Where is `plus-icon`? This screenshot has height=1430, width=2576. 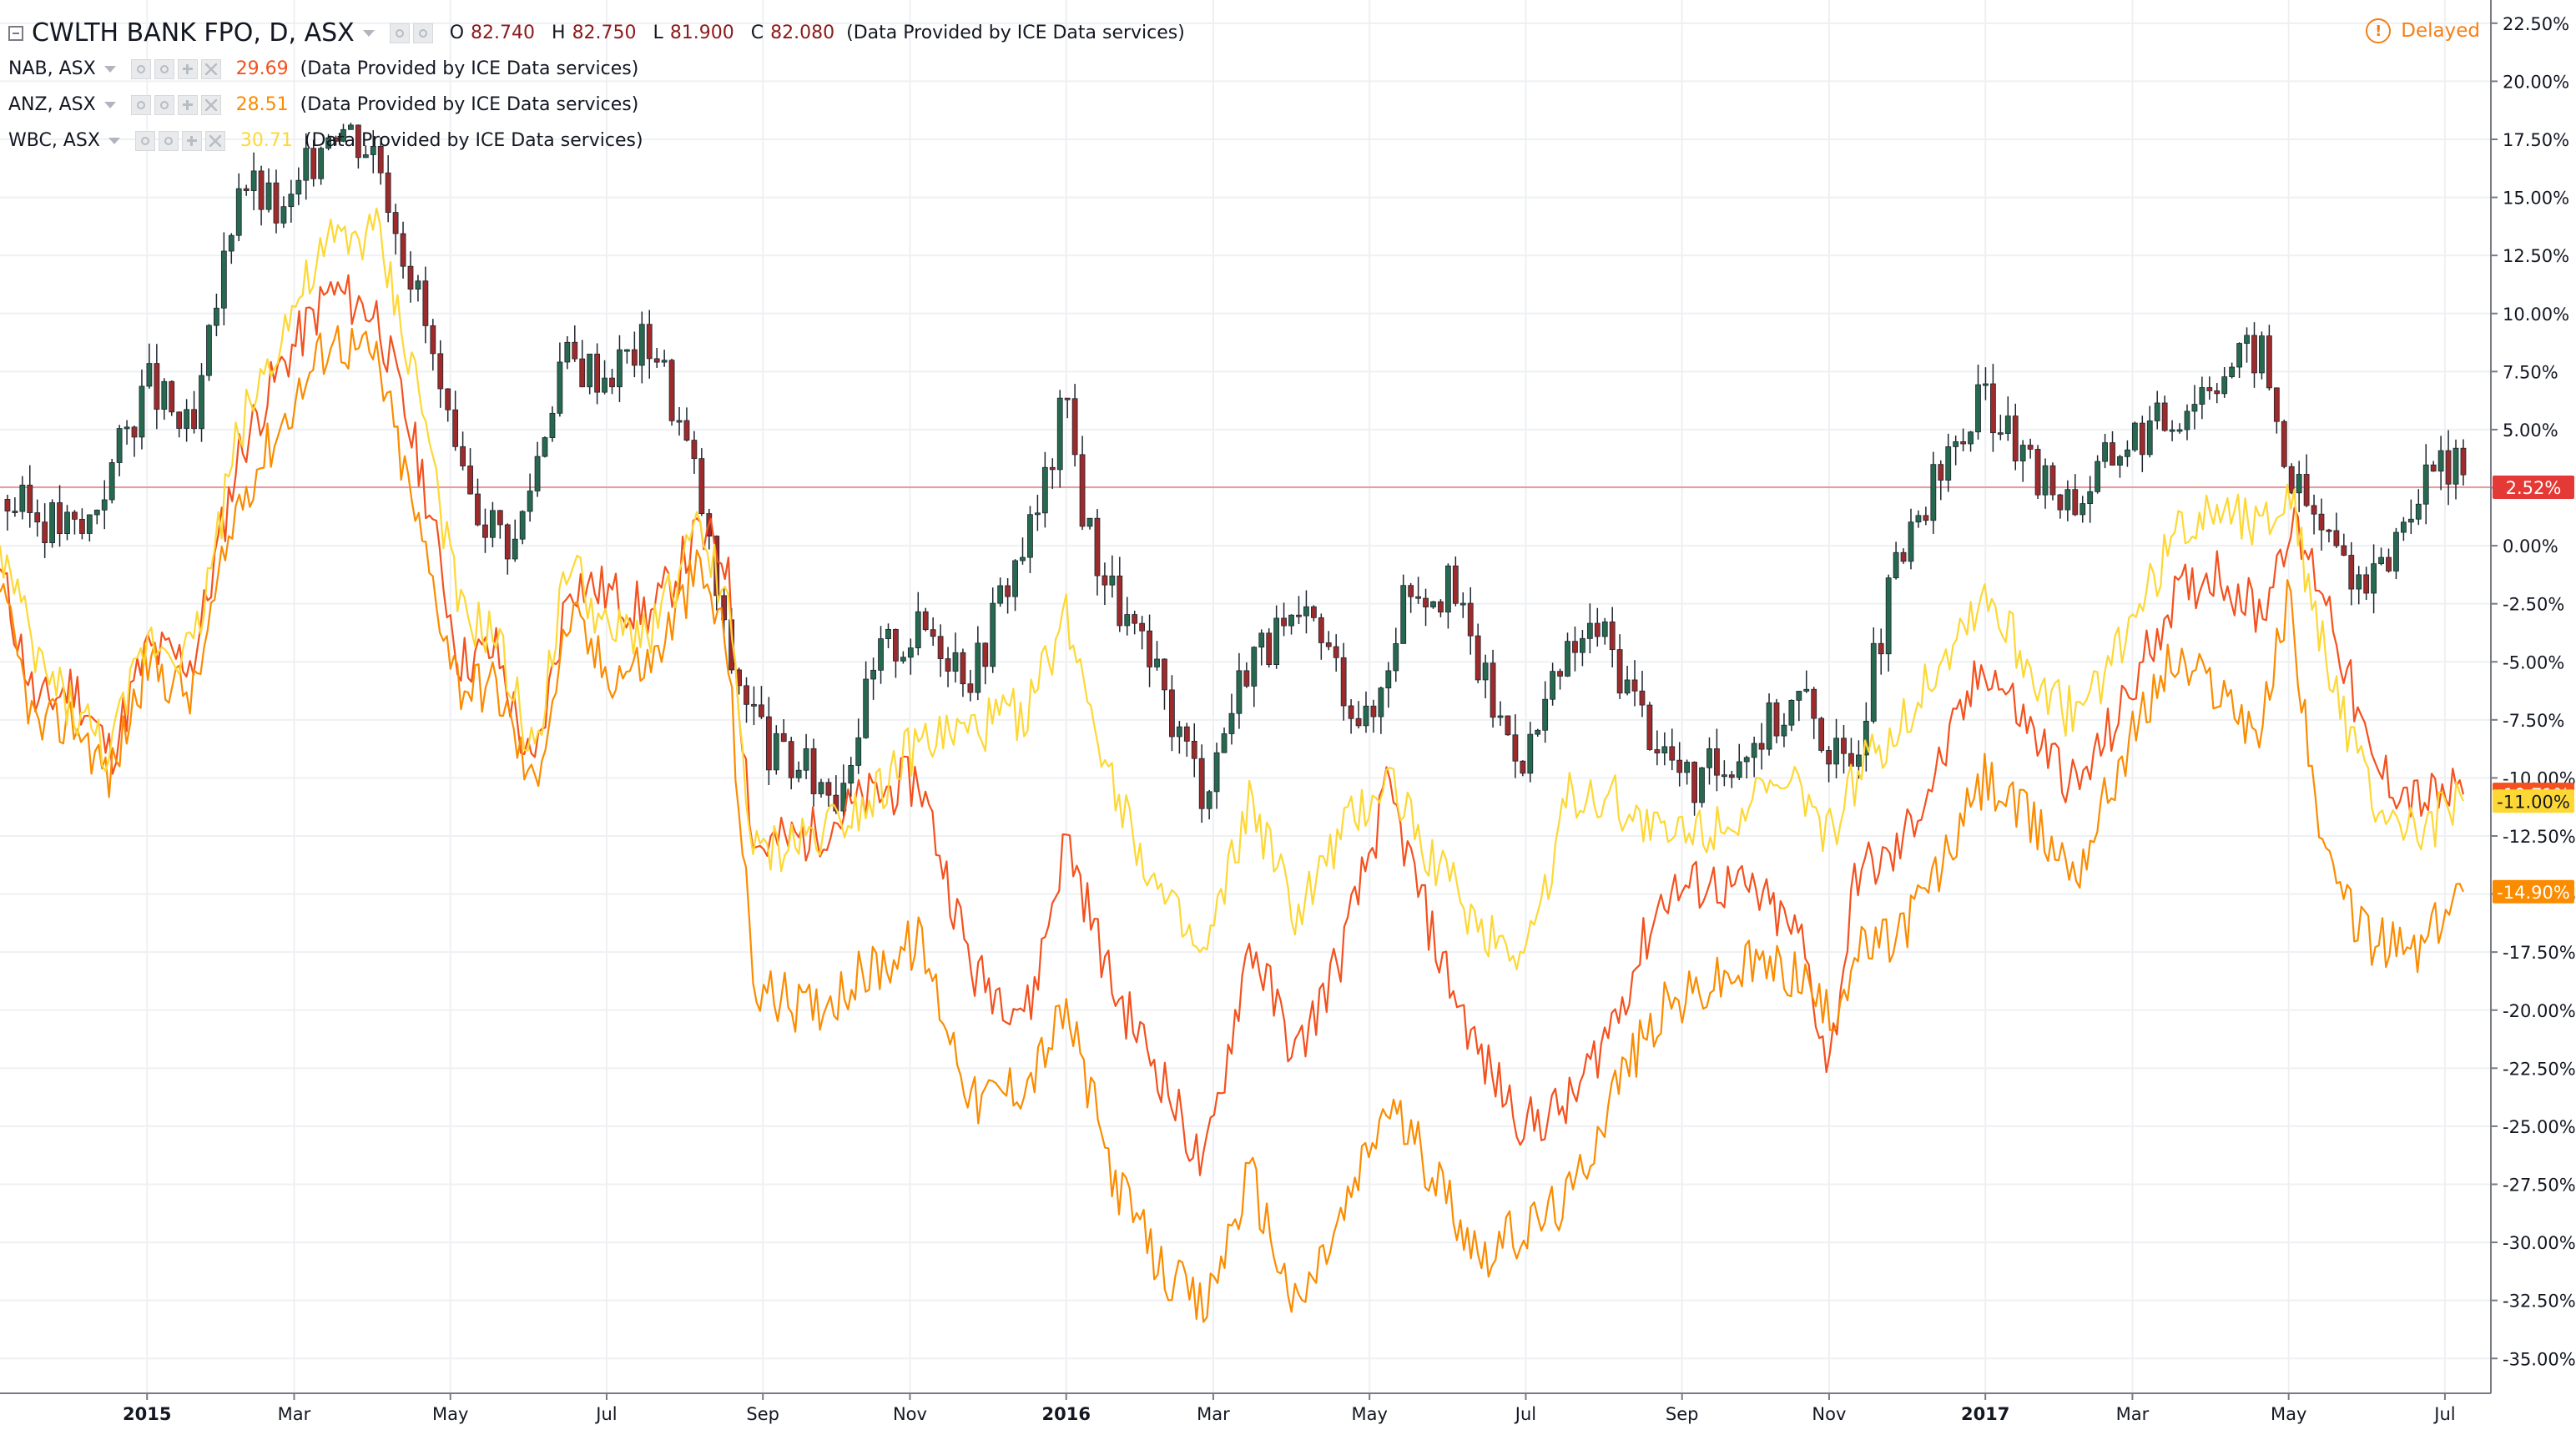
plus-icon is located at coordinates (187, 104).